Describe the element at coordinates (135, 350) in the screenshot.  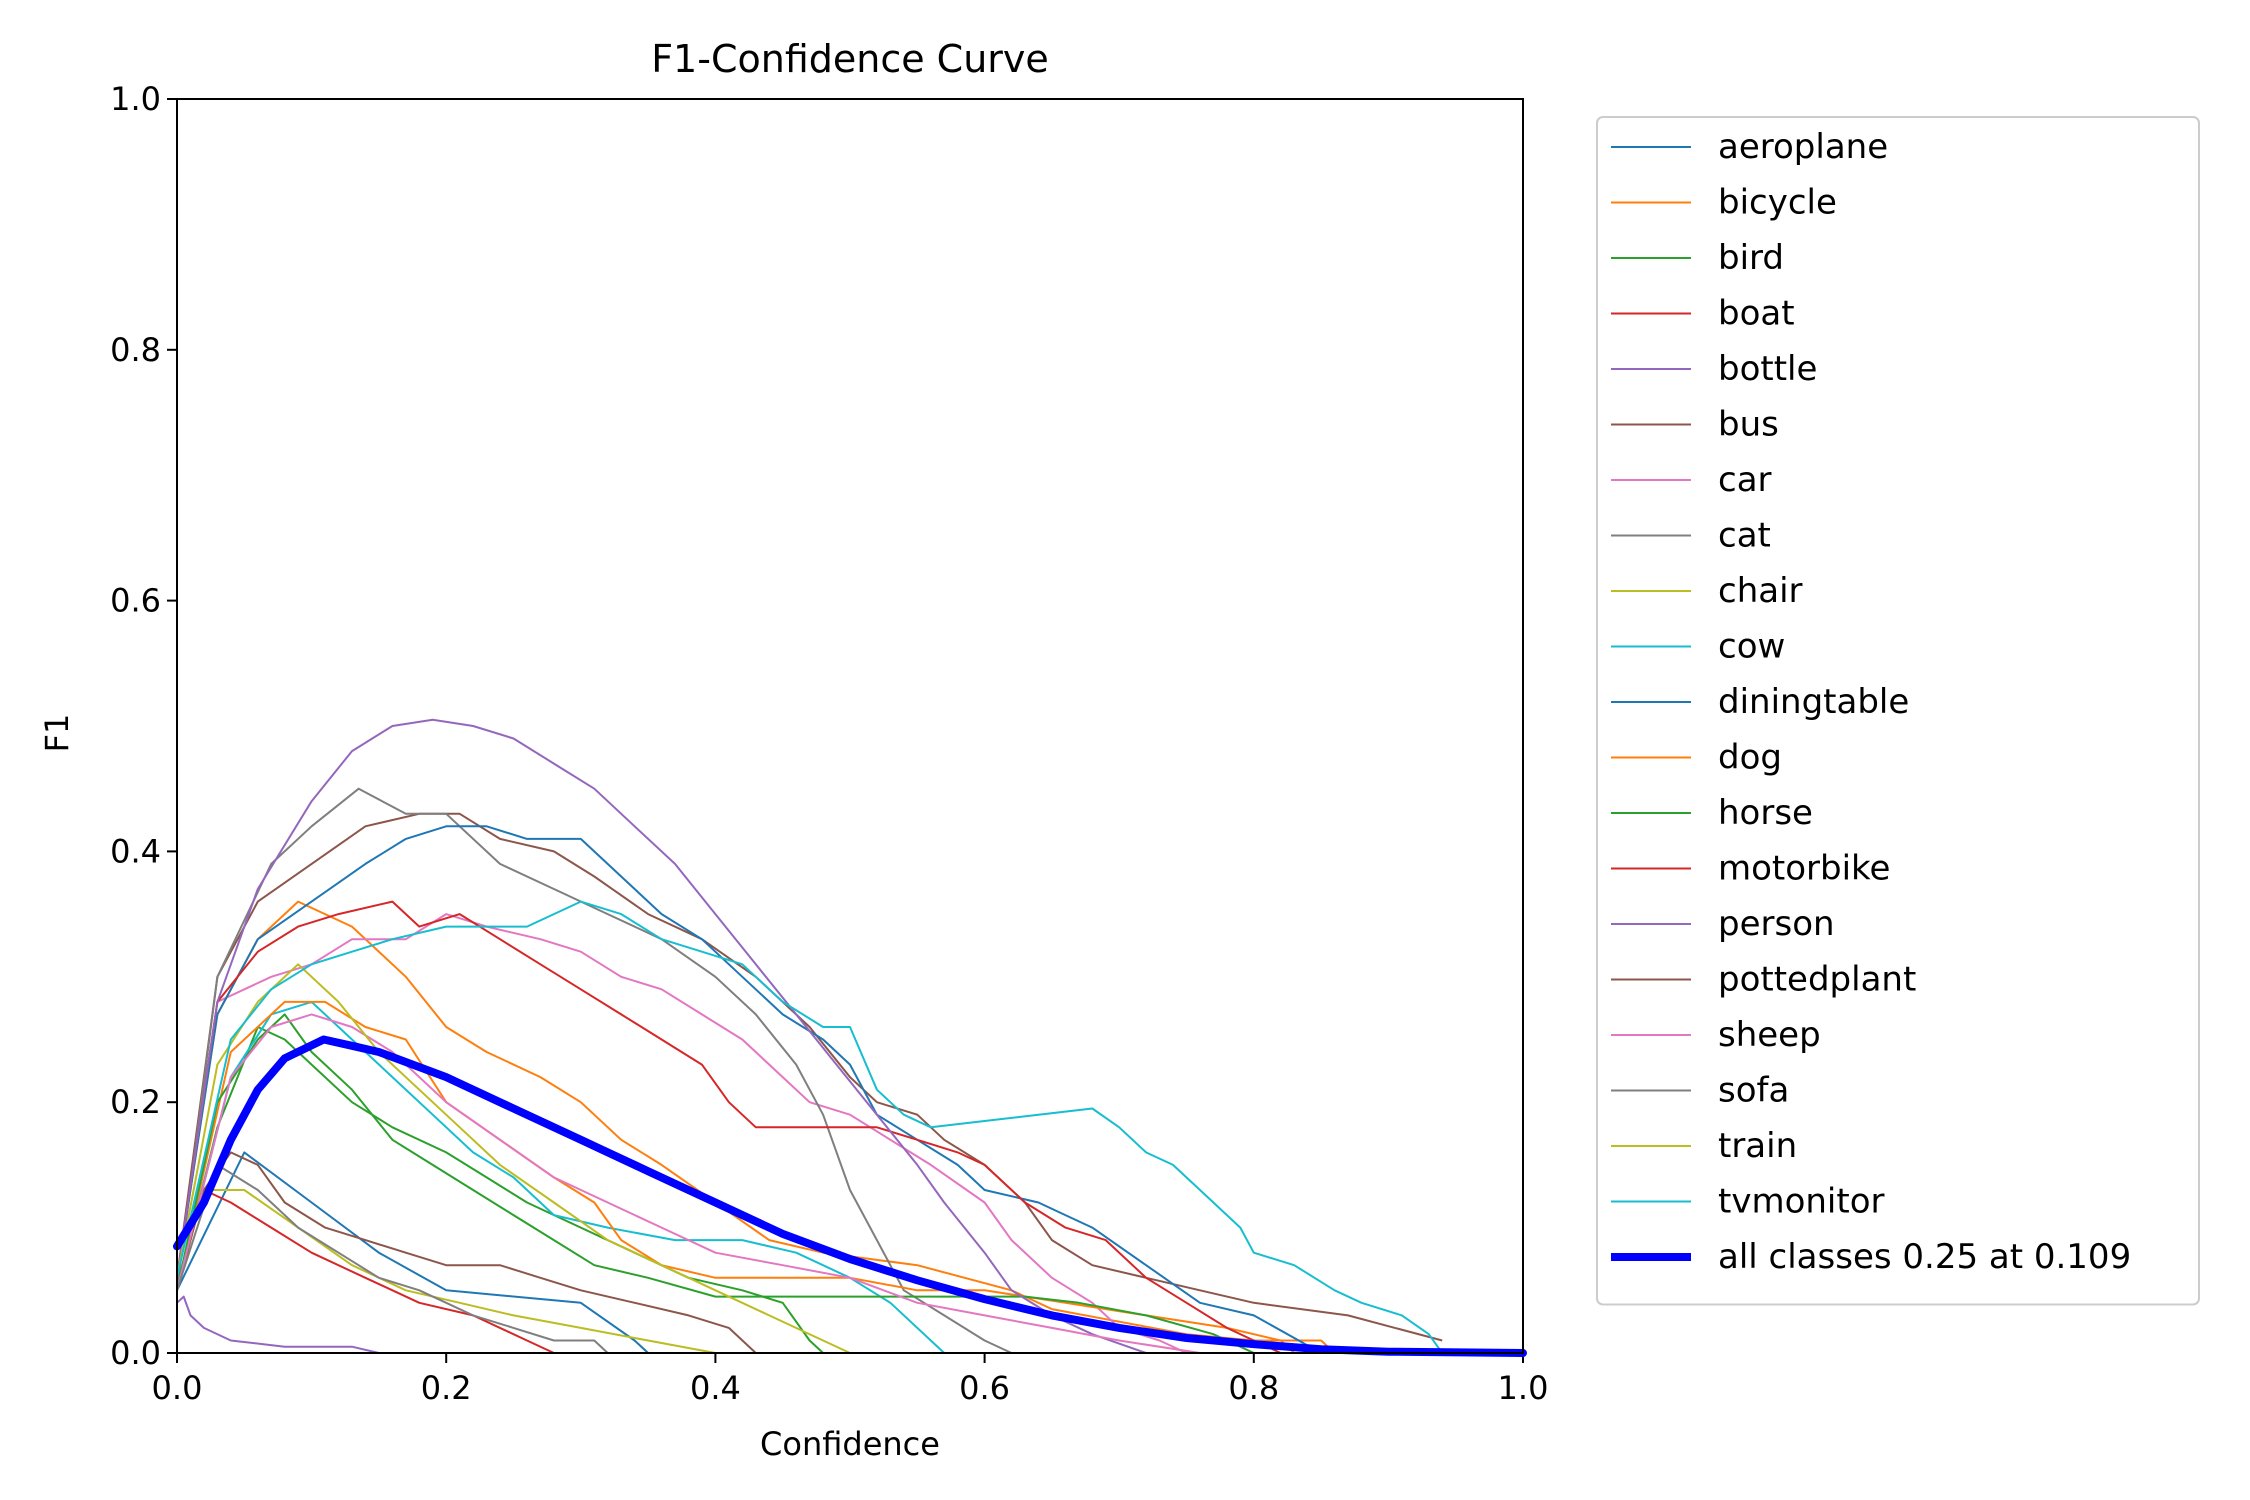
I see `y-tick-label: 0.8` at that location.